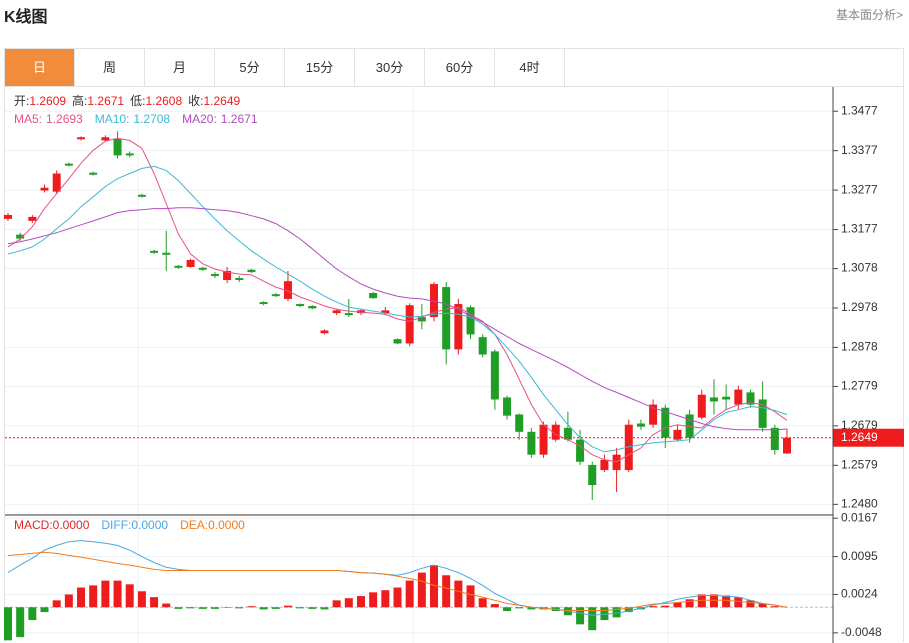  What do you see at coordinates (28, 119) in the screenshot?
I see `ma-legend-name: MA5:` at bounding box center [28, 119].